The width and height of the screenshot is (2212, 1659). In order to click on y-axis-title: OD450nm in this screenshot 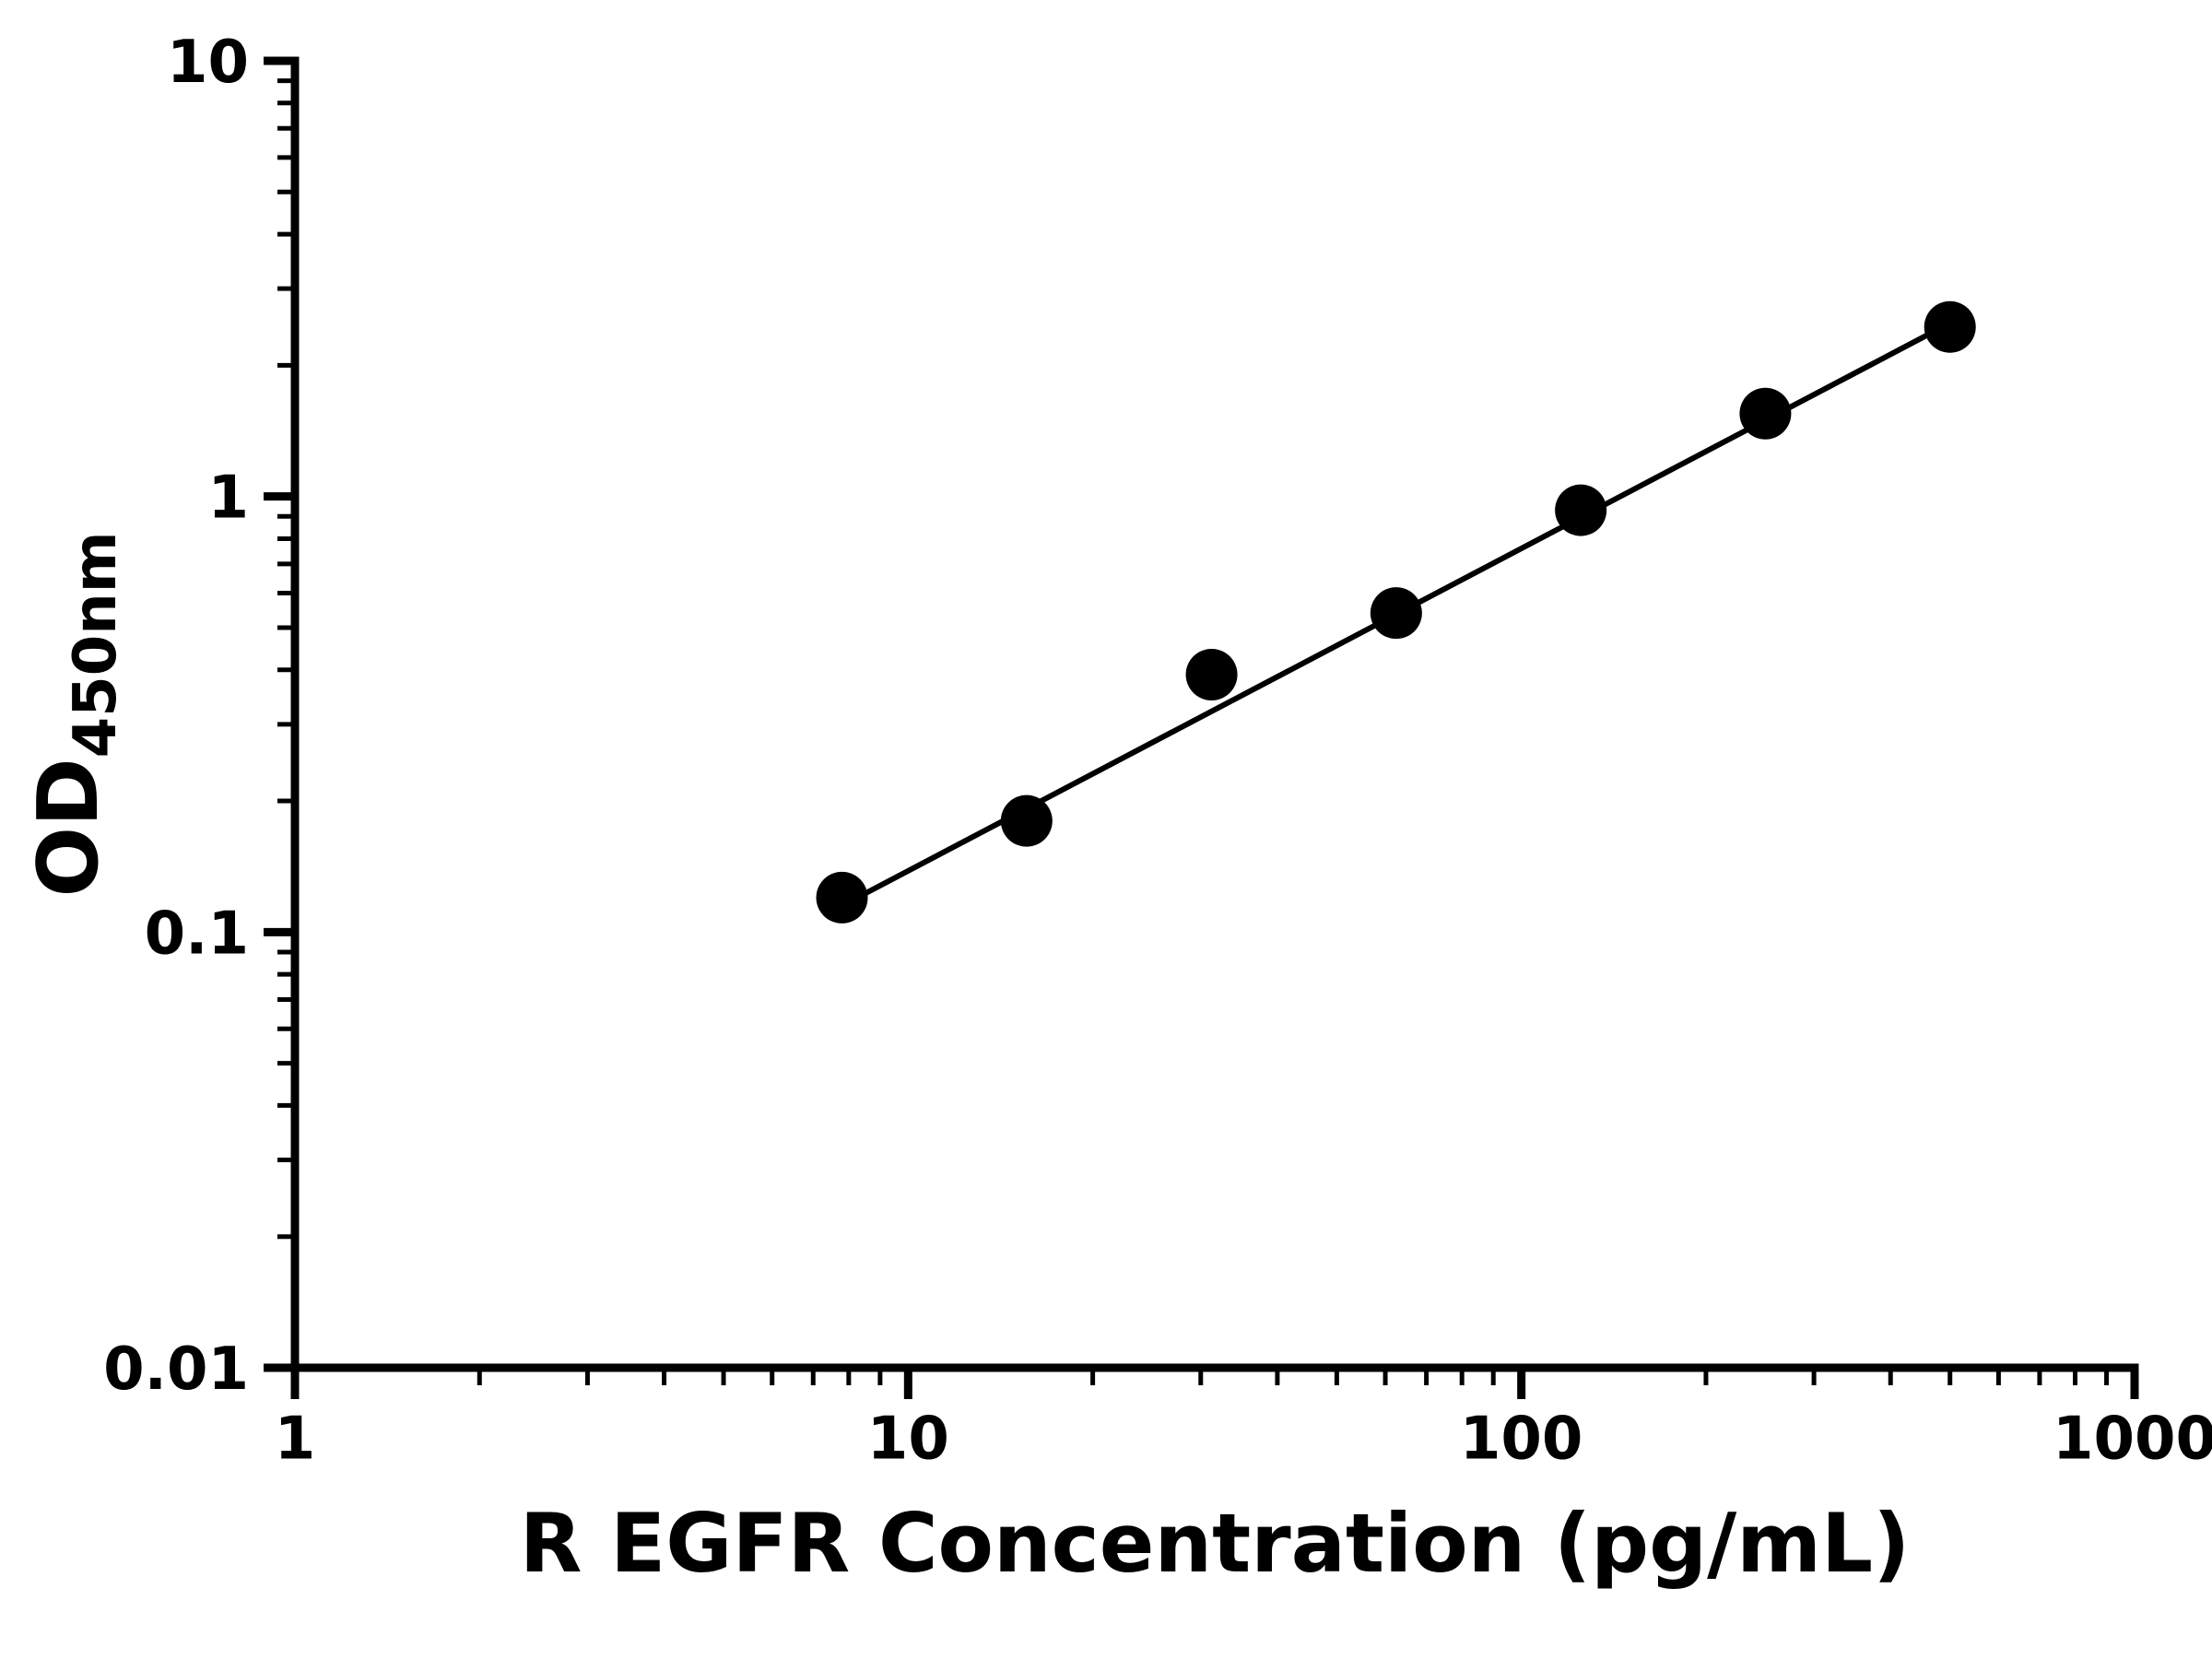, I will do `click(75, 714)`.